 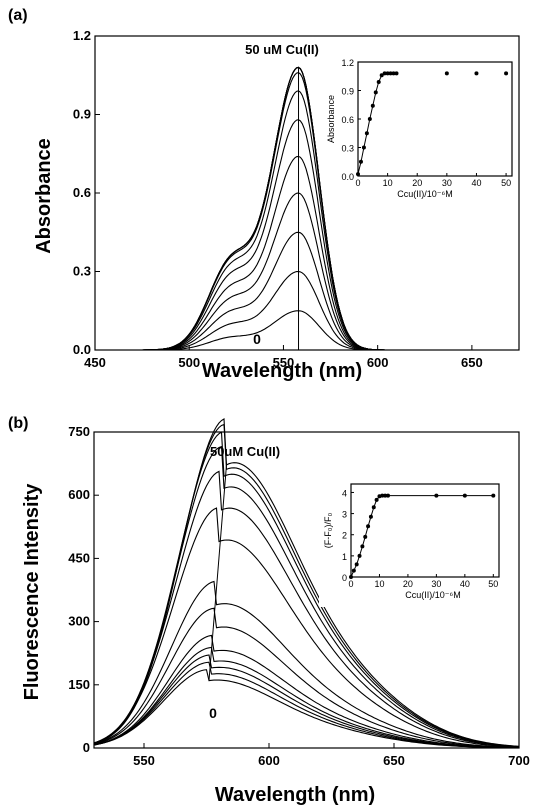 I want to click on panel-a-annotation-zero: 0, so click(x=257, y=339).